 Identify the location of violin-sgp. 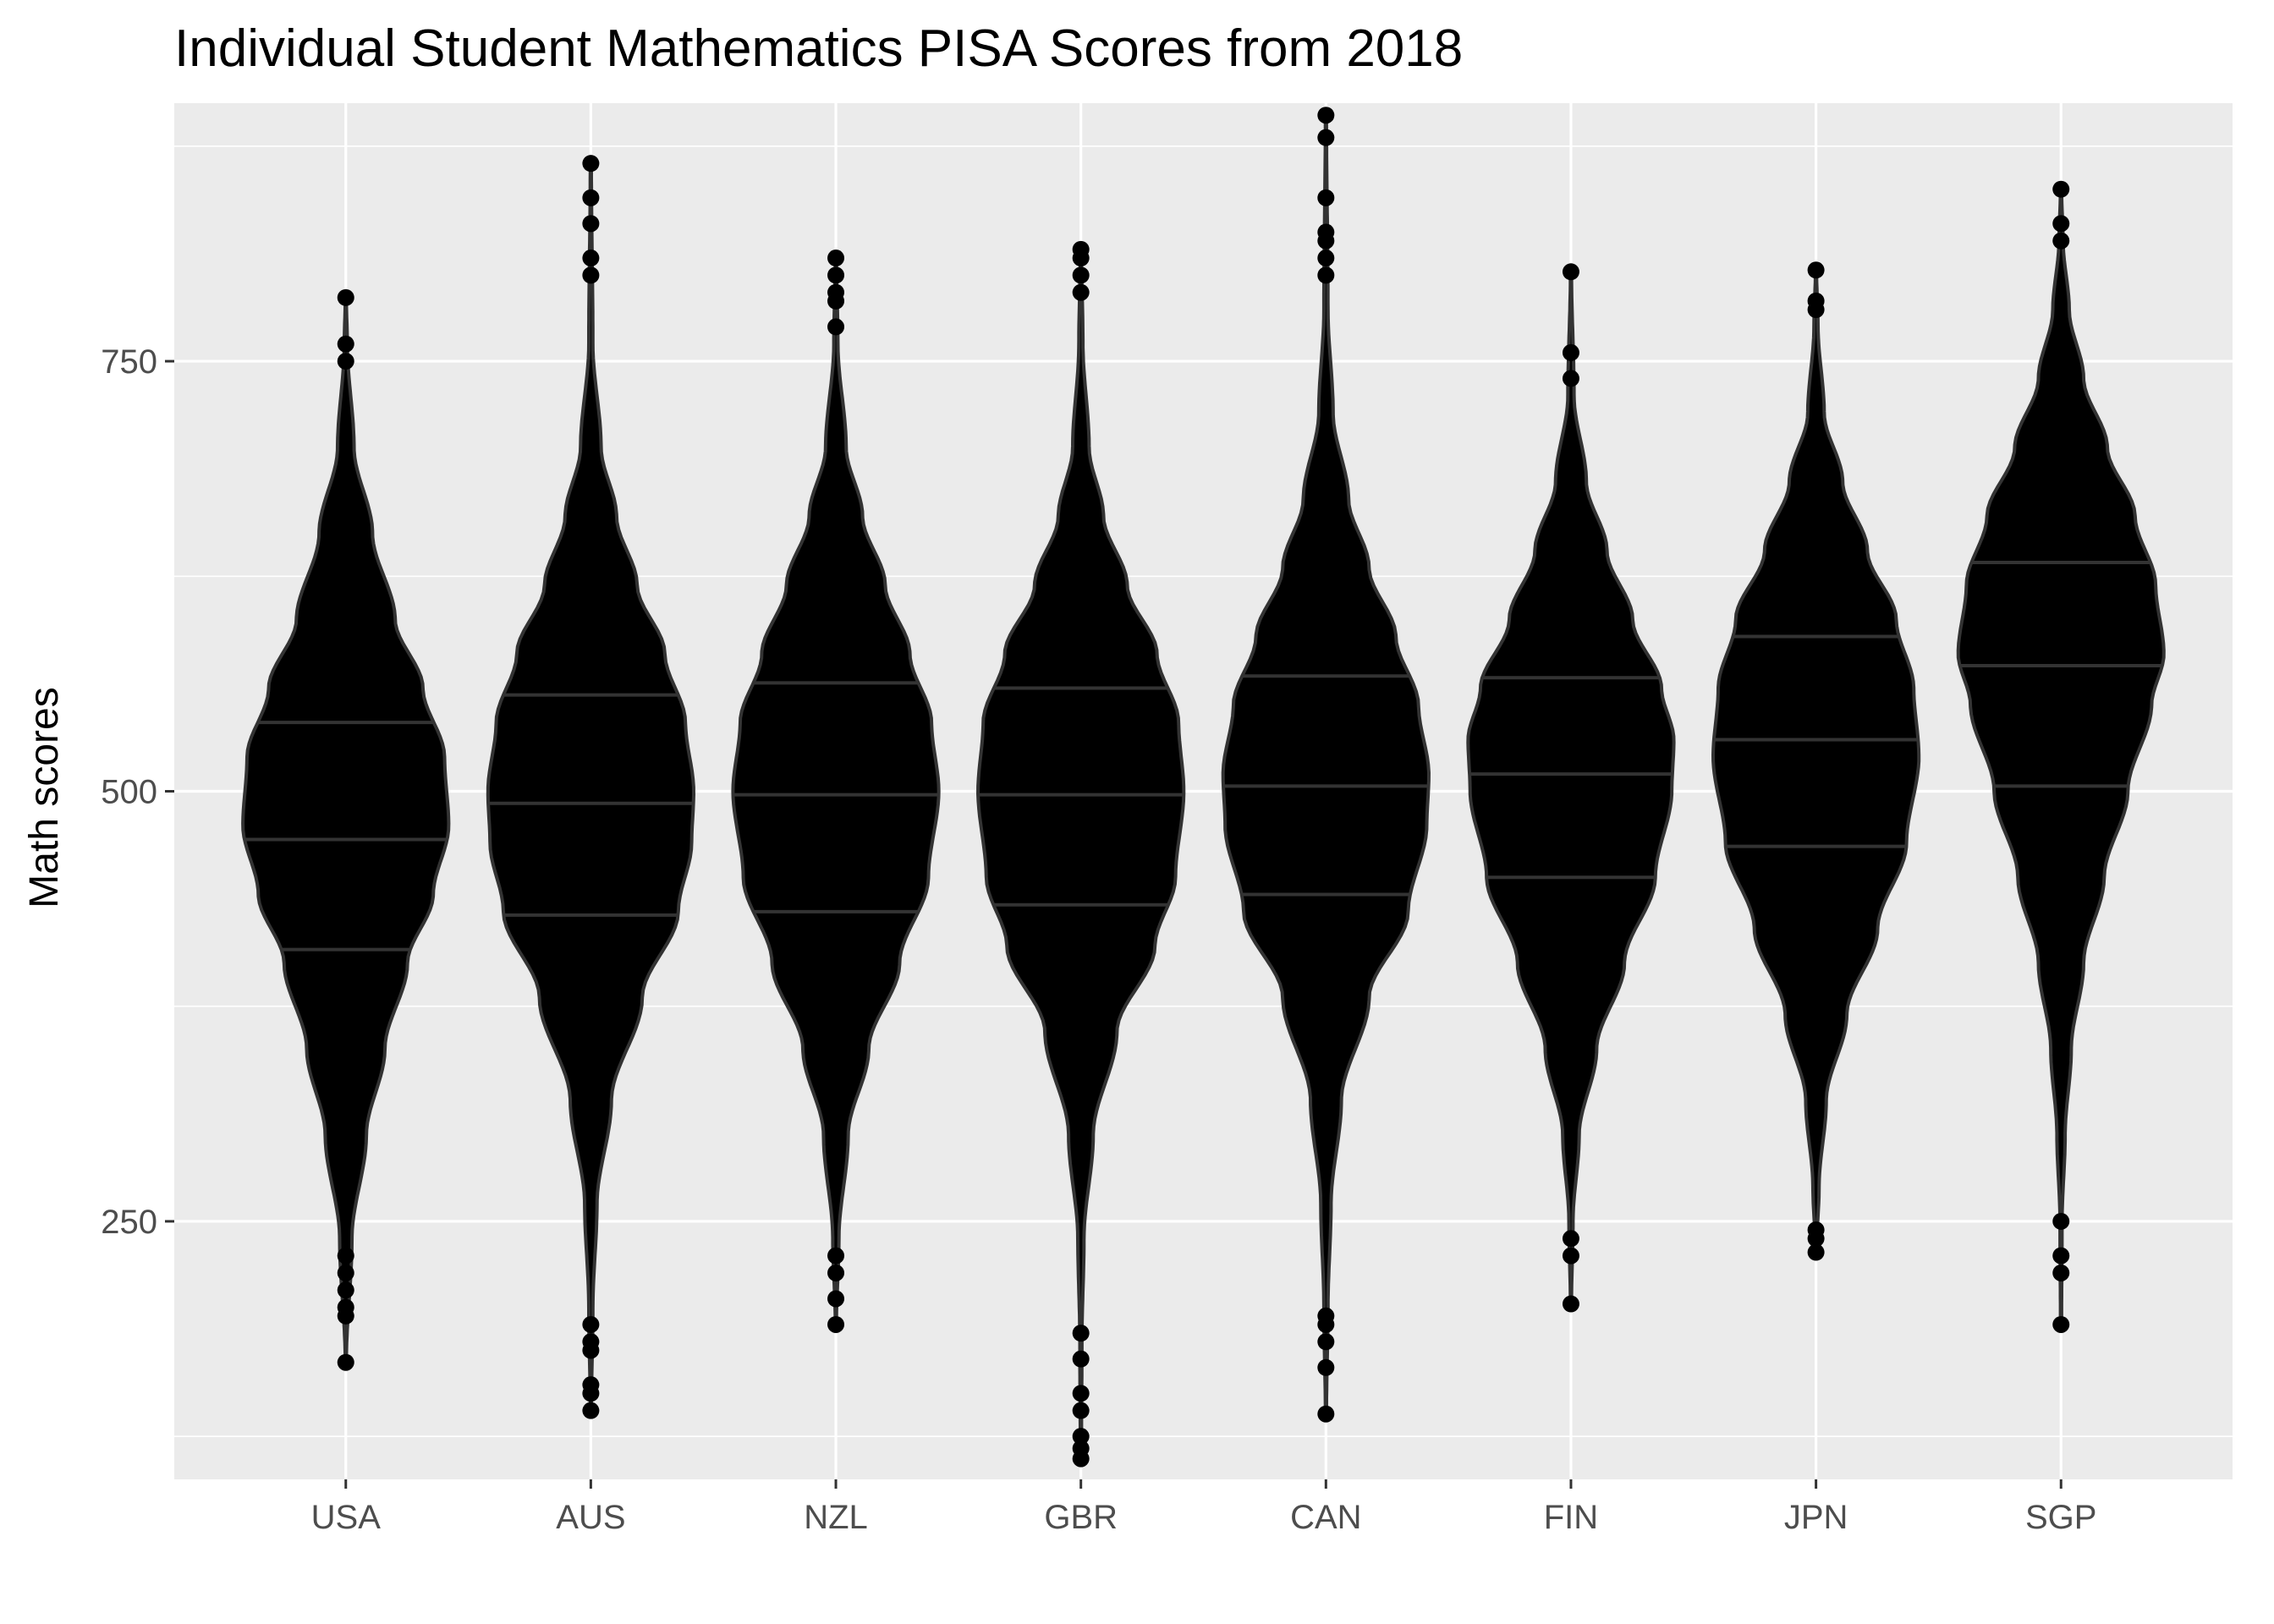
(2061, 757).